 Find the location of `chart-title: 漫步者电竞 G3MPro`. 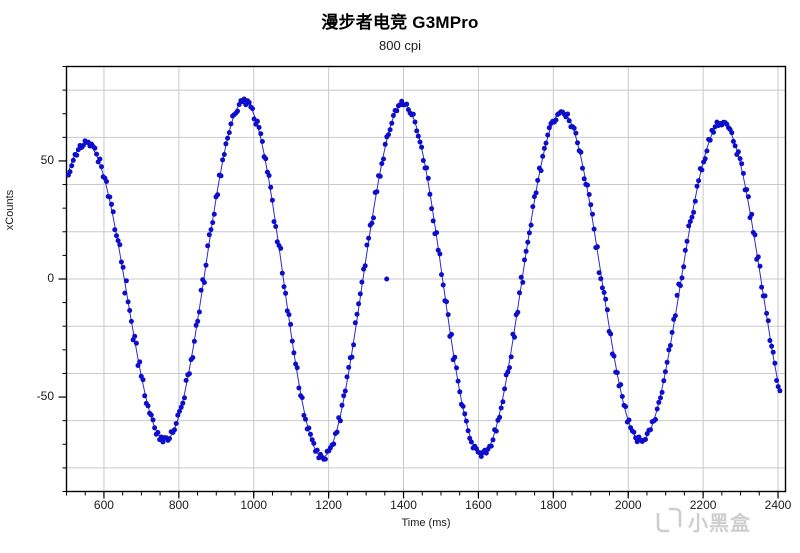

chart-title: 漫步者电竞 G3MPro is located at coordinates (400, 22).